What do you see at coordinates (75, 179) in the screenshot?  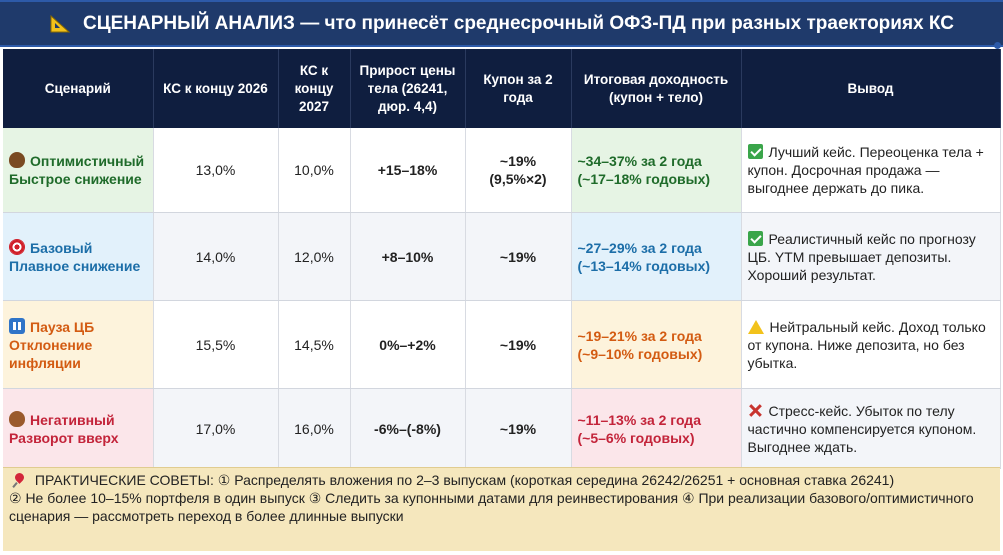 I see `scenario-subtitle: Быстрое снижение` at bounding box center [75, 179].